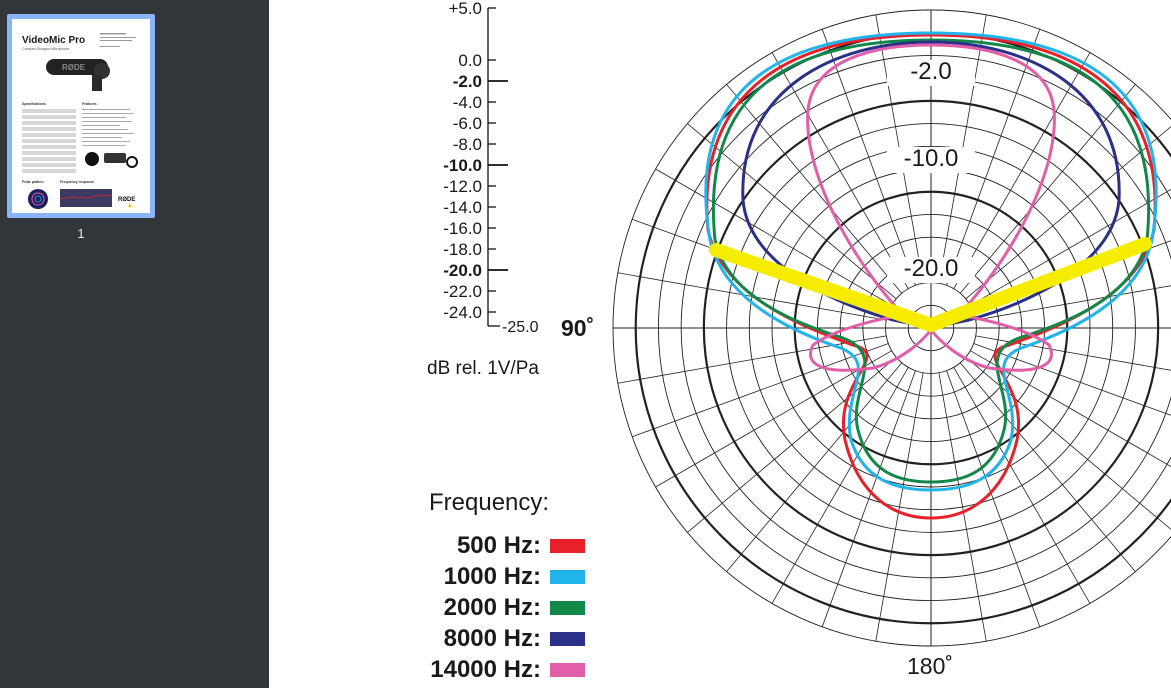  What do you see at coordinates (470, 60) in the screenshot?
I see `scale-tick-label: 0.0` at bounding box center [470, 60].